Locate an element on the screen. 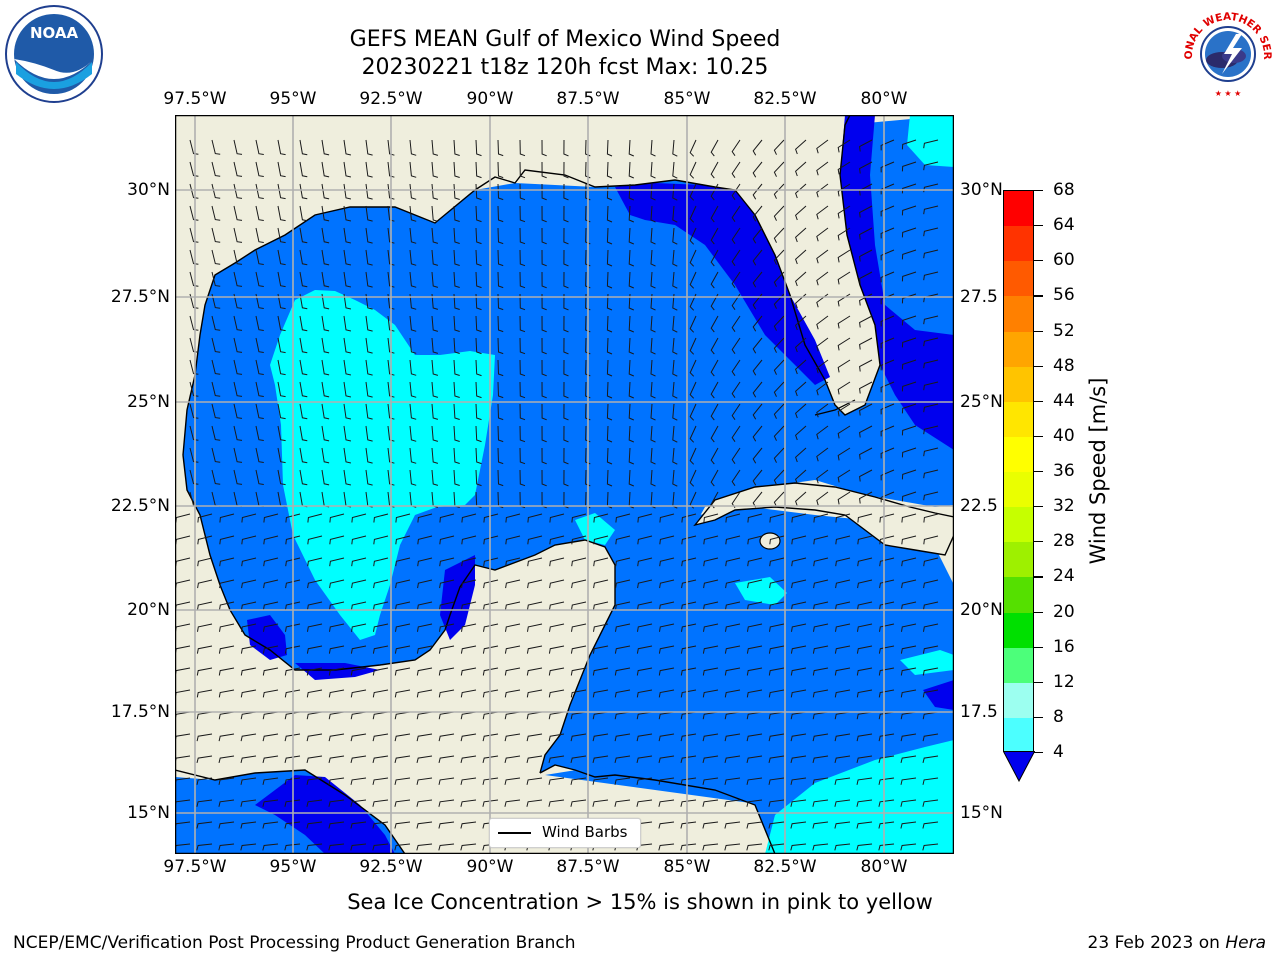 The height and width of the screenshot is (960, 1280). colorbar-tick-label: 24 is located at coordinates (1064, 576).